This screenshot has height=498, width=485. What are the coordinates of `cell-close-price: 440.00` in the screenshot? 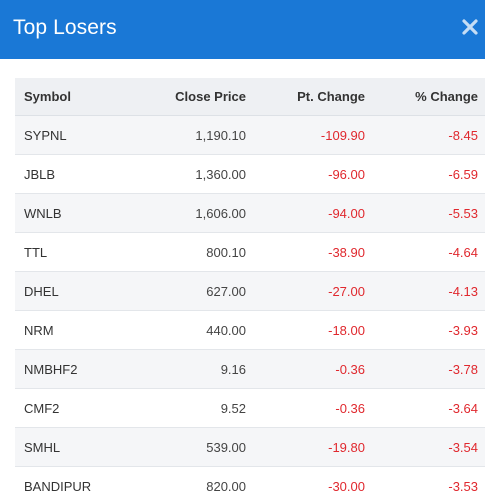 It's located at (195, 330).